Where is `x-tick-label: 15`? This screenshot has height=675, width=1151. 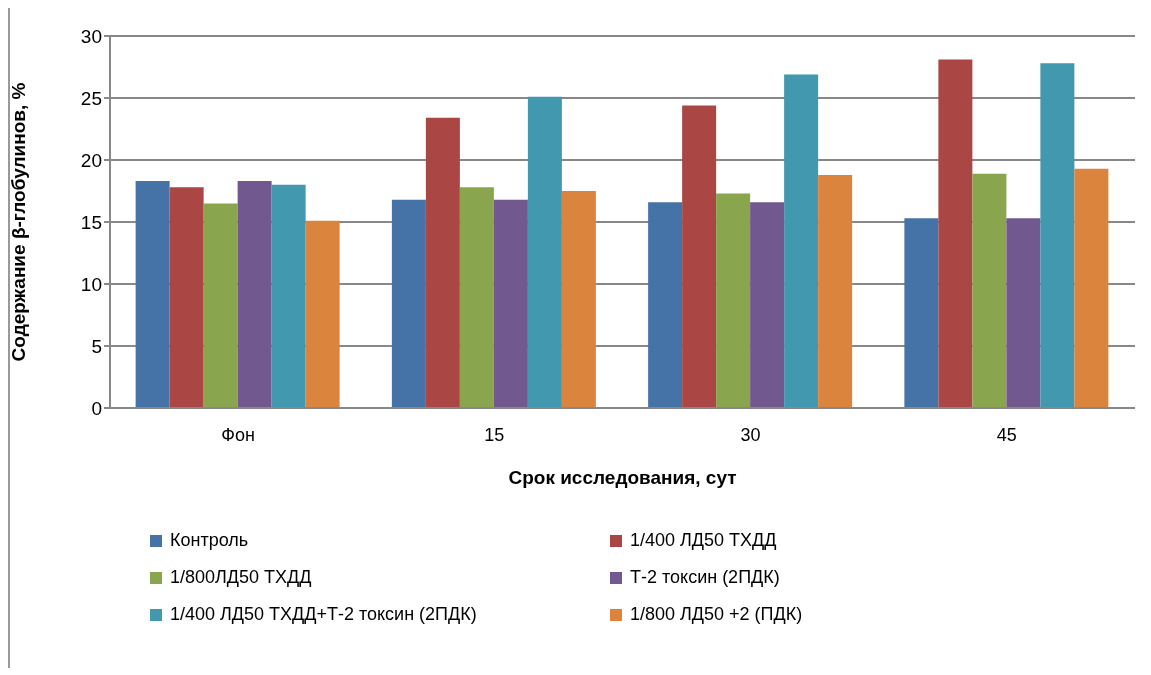 x-tick-label: 15 is located at coordinates (494, 434).